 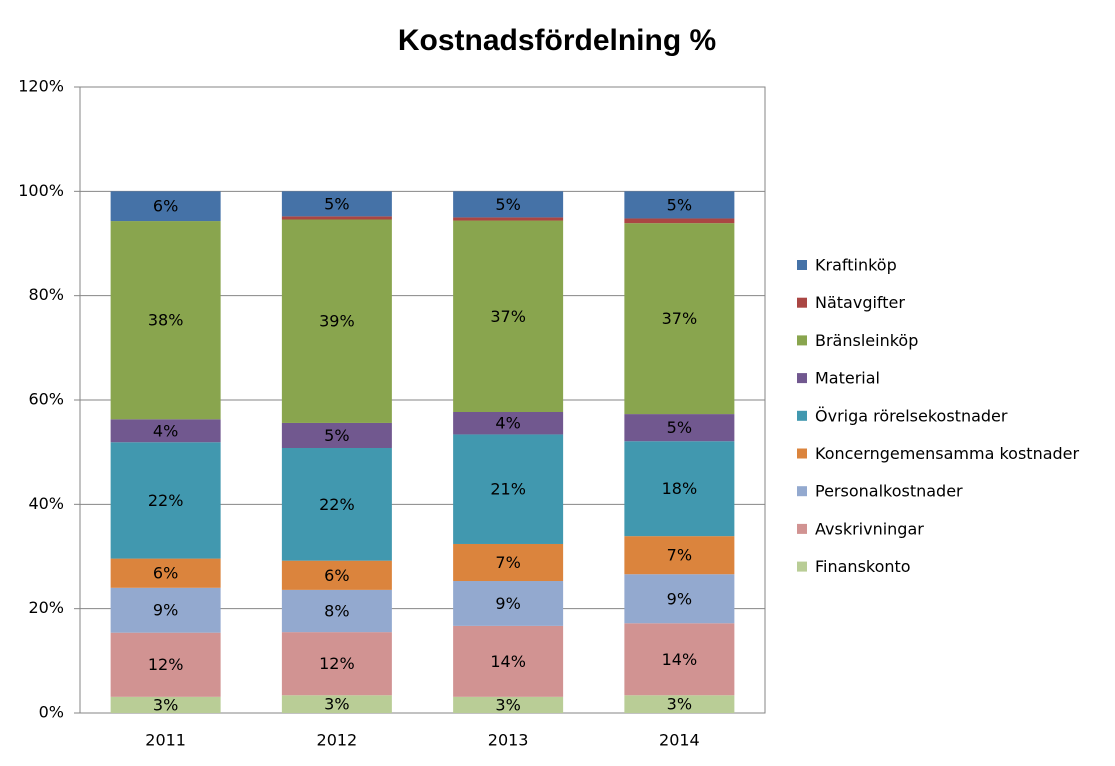 I want to click on y-tick-label: 40%, so click(x=46, y=503).